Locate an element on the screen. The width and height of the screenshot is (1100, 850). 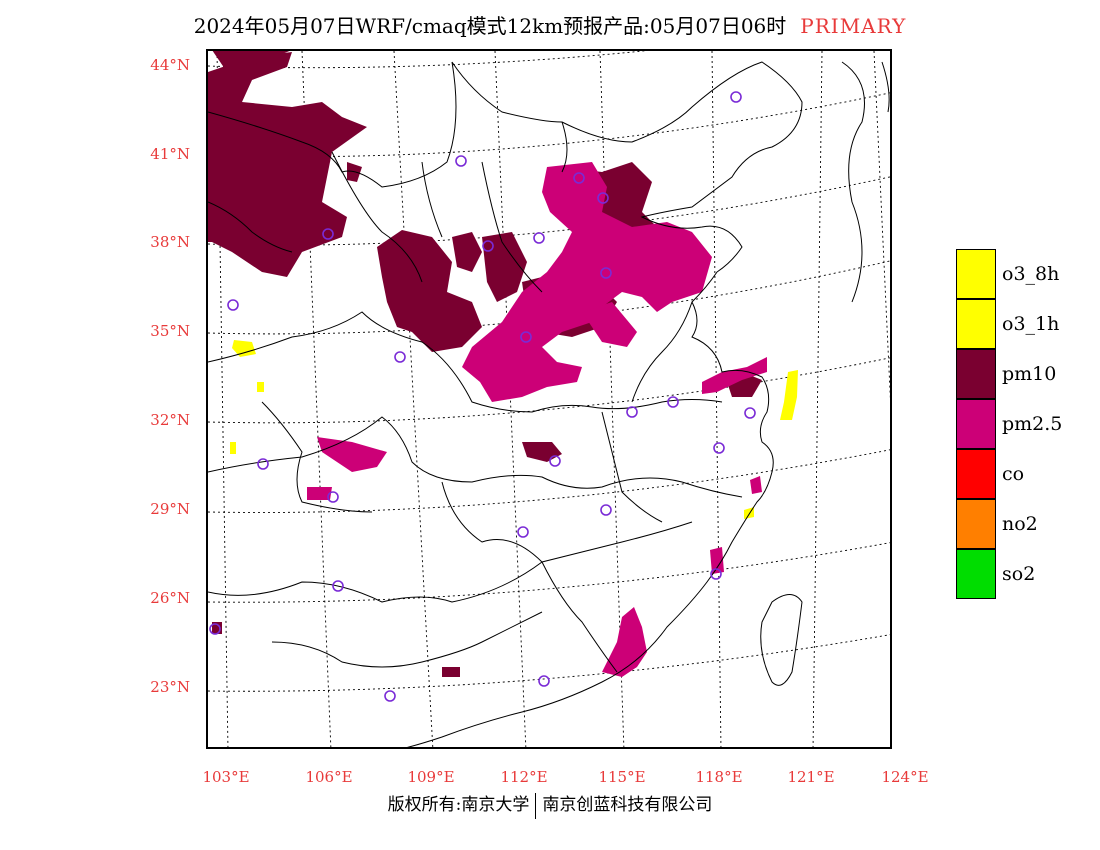
legend-label-no2: no2 is located at coordinates (1020, 524).